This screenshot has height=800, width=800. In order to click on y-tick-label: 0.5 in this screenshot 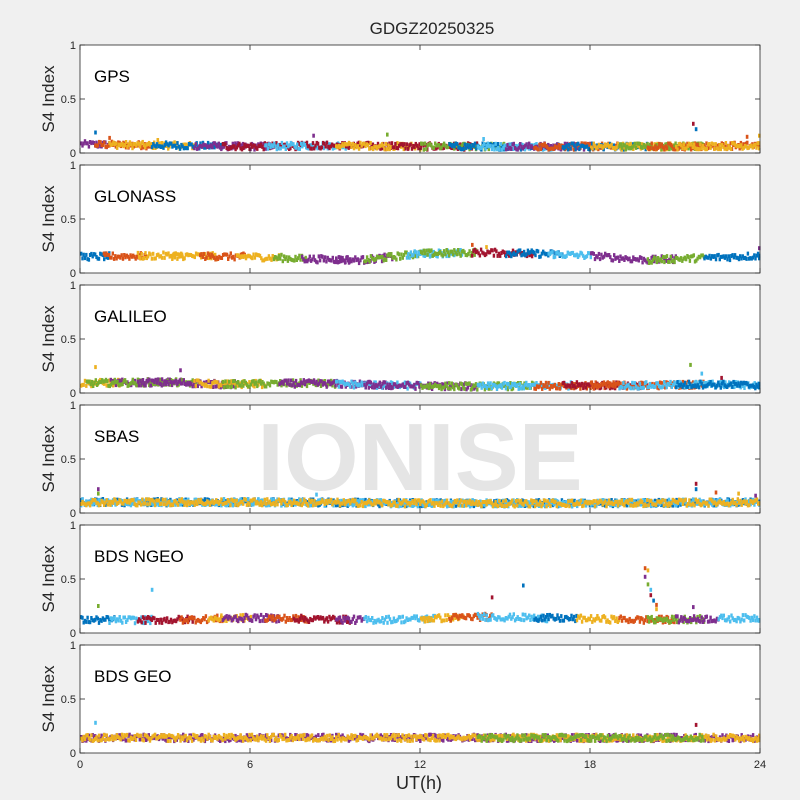, I will do `click(68, 460)`.